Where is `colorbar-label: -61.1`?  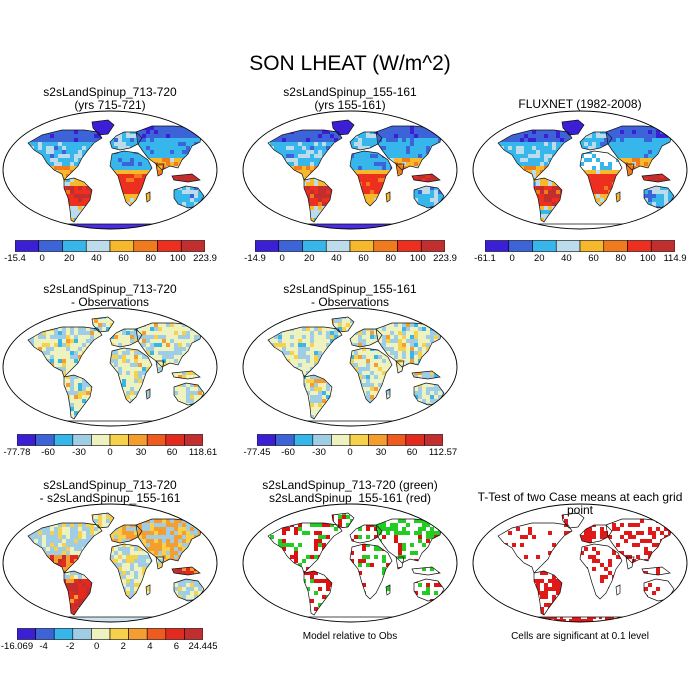
colorbar-label: -61.1 is located at coordinates (485, 258).